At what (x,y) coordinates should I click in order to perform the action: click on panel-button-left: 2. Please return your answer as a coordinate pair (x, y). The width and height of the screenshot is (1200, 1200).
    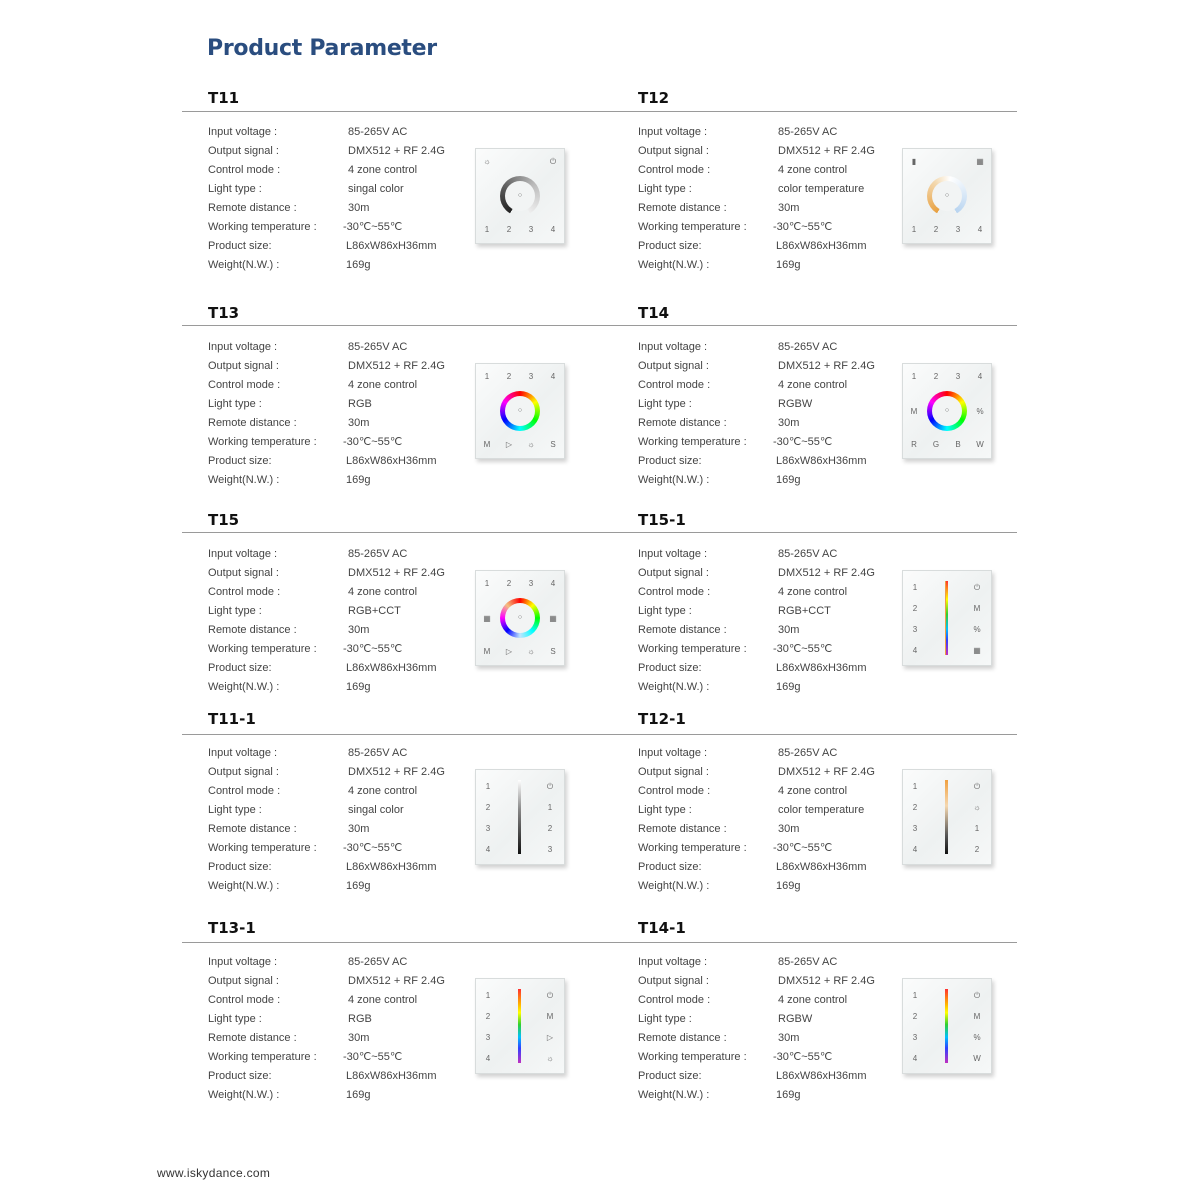
    Looking at the image, I should click on (915, 1016).